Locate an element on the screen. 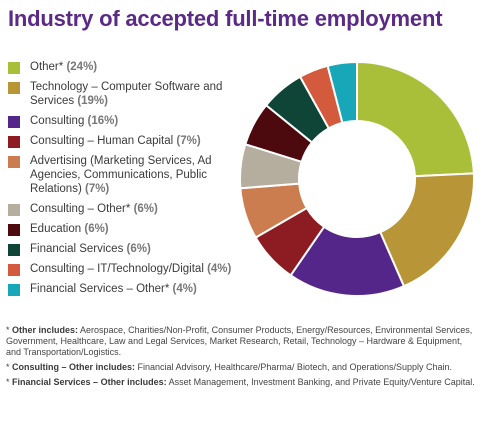 The image size is (483, 437). legend-item: Financial Services – Other* (4%) is located at coordinates (120, 289).